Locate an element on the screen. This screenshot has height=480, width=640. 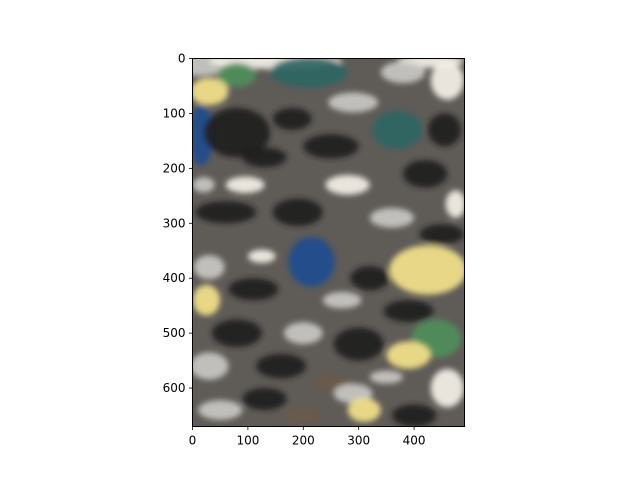
y-tick-label-5: 500 is located at coordinates (174, 333).